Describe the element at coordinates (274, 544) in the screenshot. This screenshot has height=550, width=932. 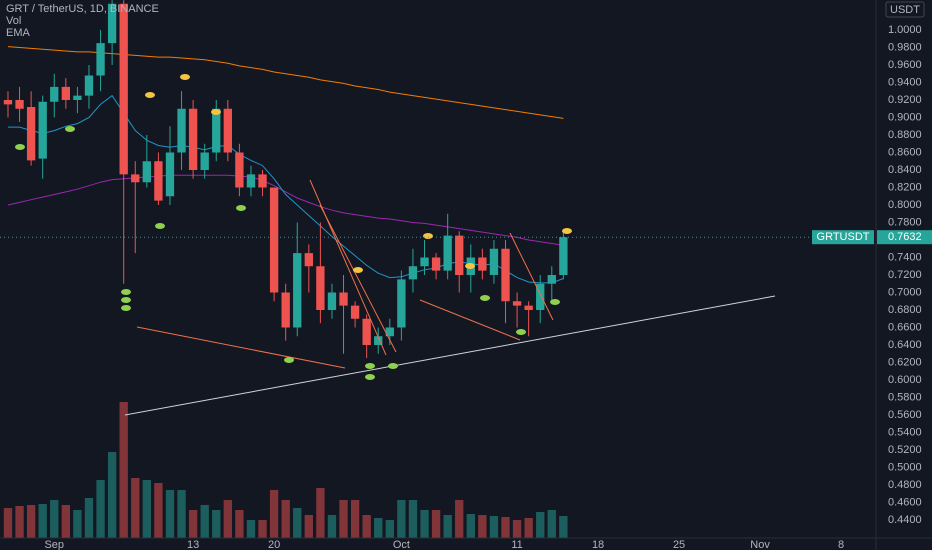
I see `x-tick-label: 20` at that location.